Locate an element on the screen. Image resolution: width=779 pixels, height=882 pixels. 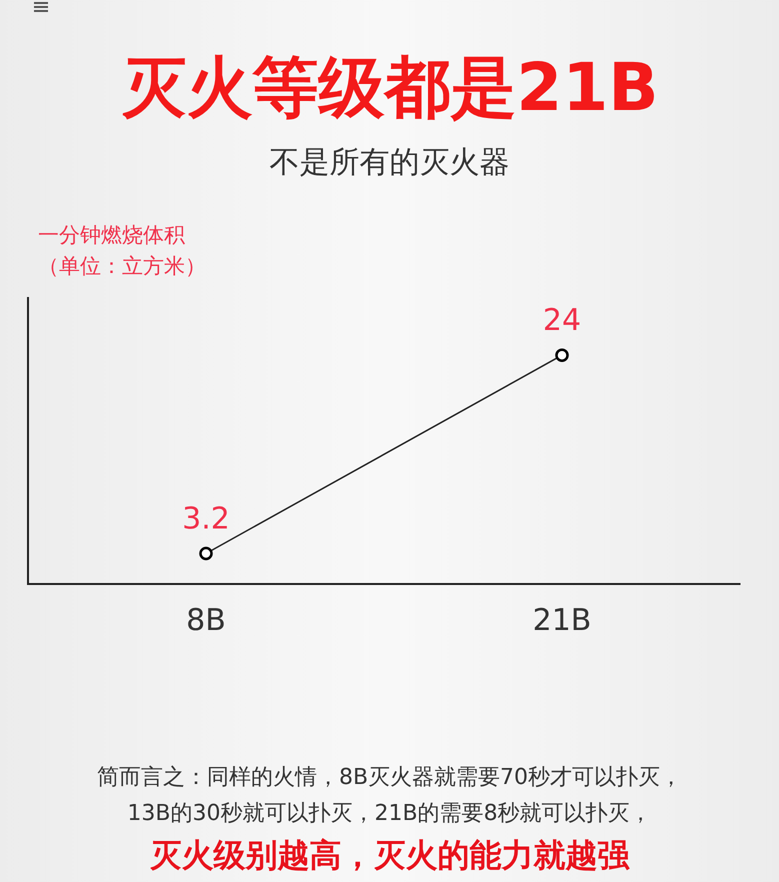
chart-subtitle: 不是所有的灭火器 is located at coordinates (389, 163).